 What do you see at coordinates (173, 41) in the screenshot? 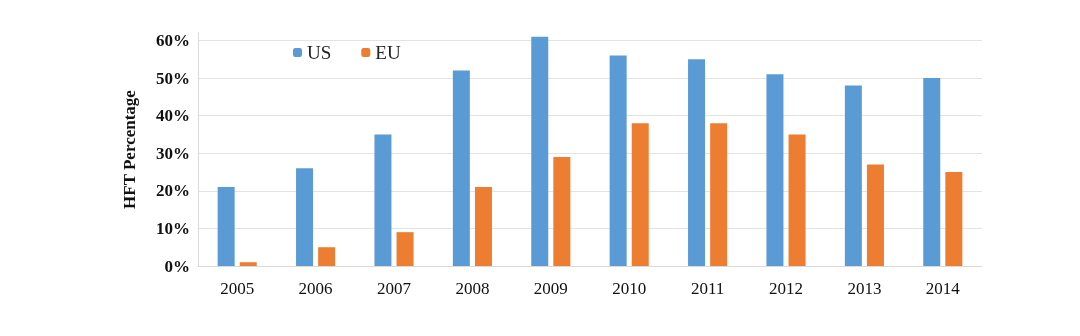
I see `y-tick-label: 60%` at bounding box center [173, 41].